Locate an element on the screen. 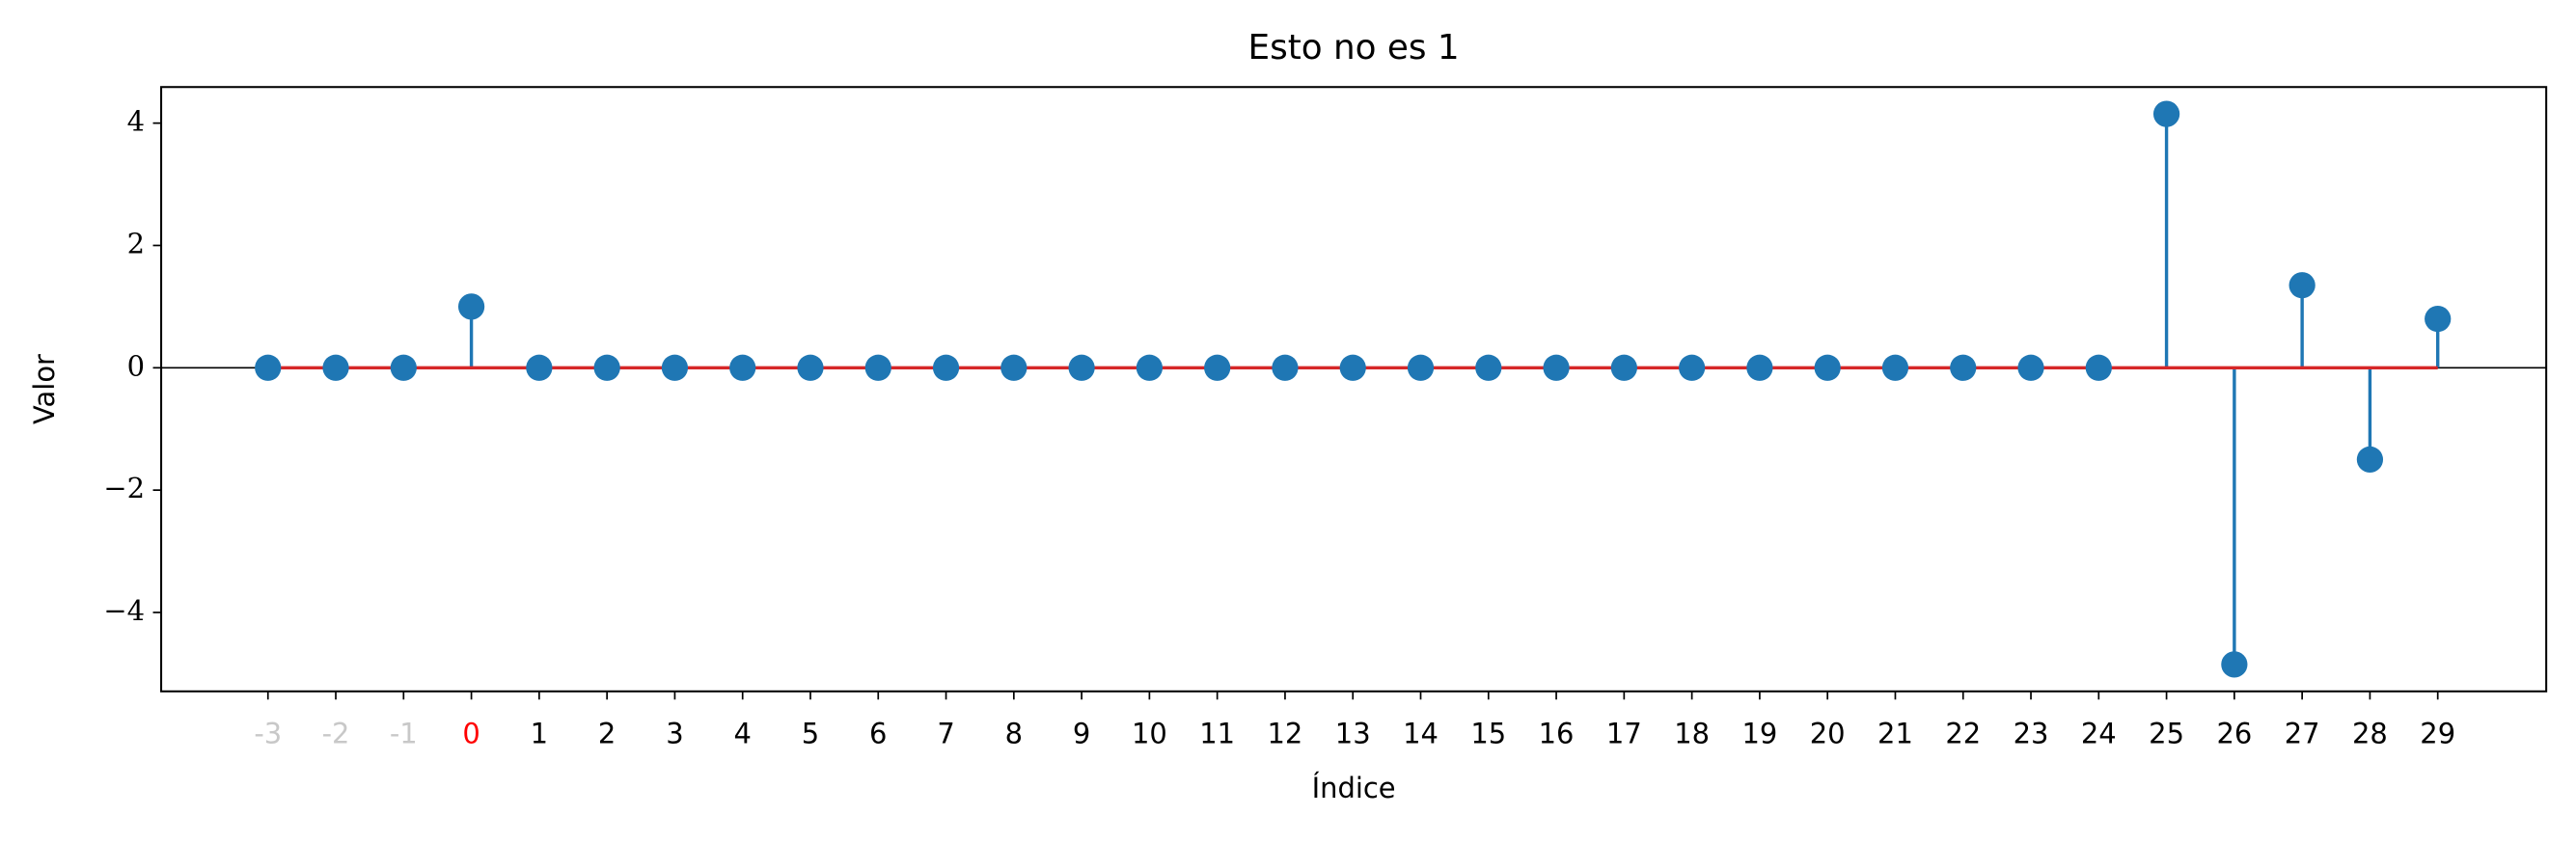 Image resolution: width=2576 pixels, height=843 pixels. x-tick-label: 11 is located at coordinates (1217, 734).